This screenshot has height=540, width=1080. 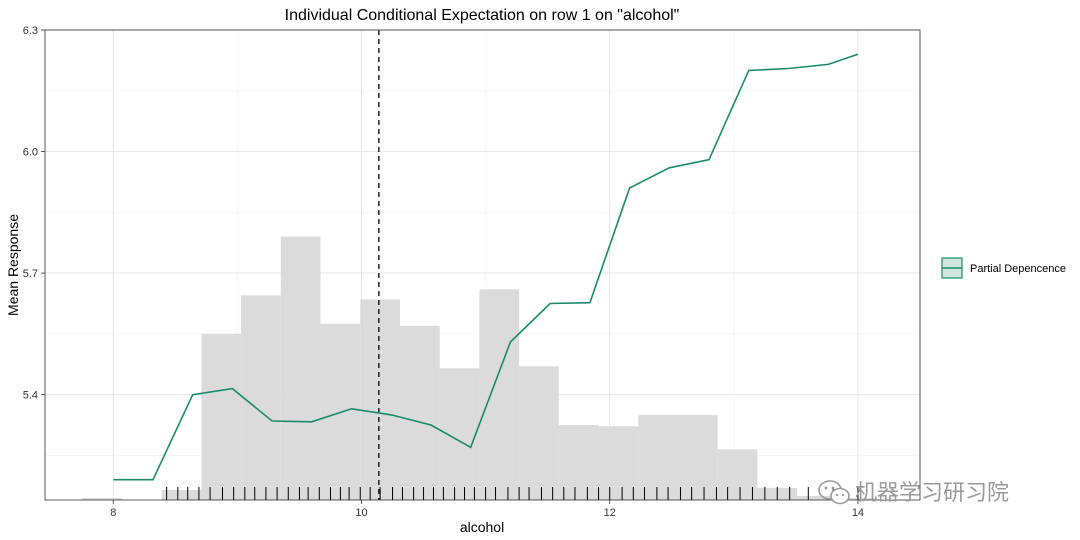 What do you see at coordinates (1018, 269) in the screenshot?
I see `legend-label: Partial Depencence` at bounding box center [1018, 269].